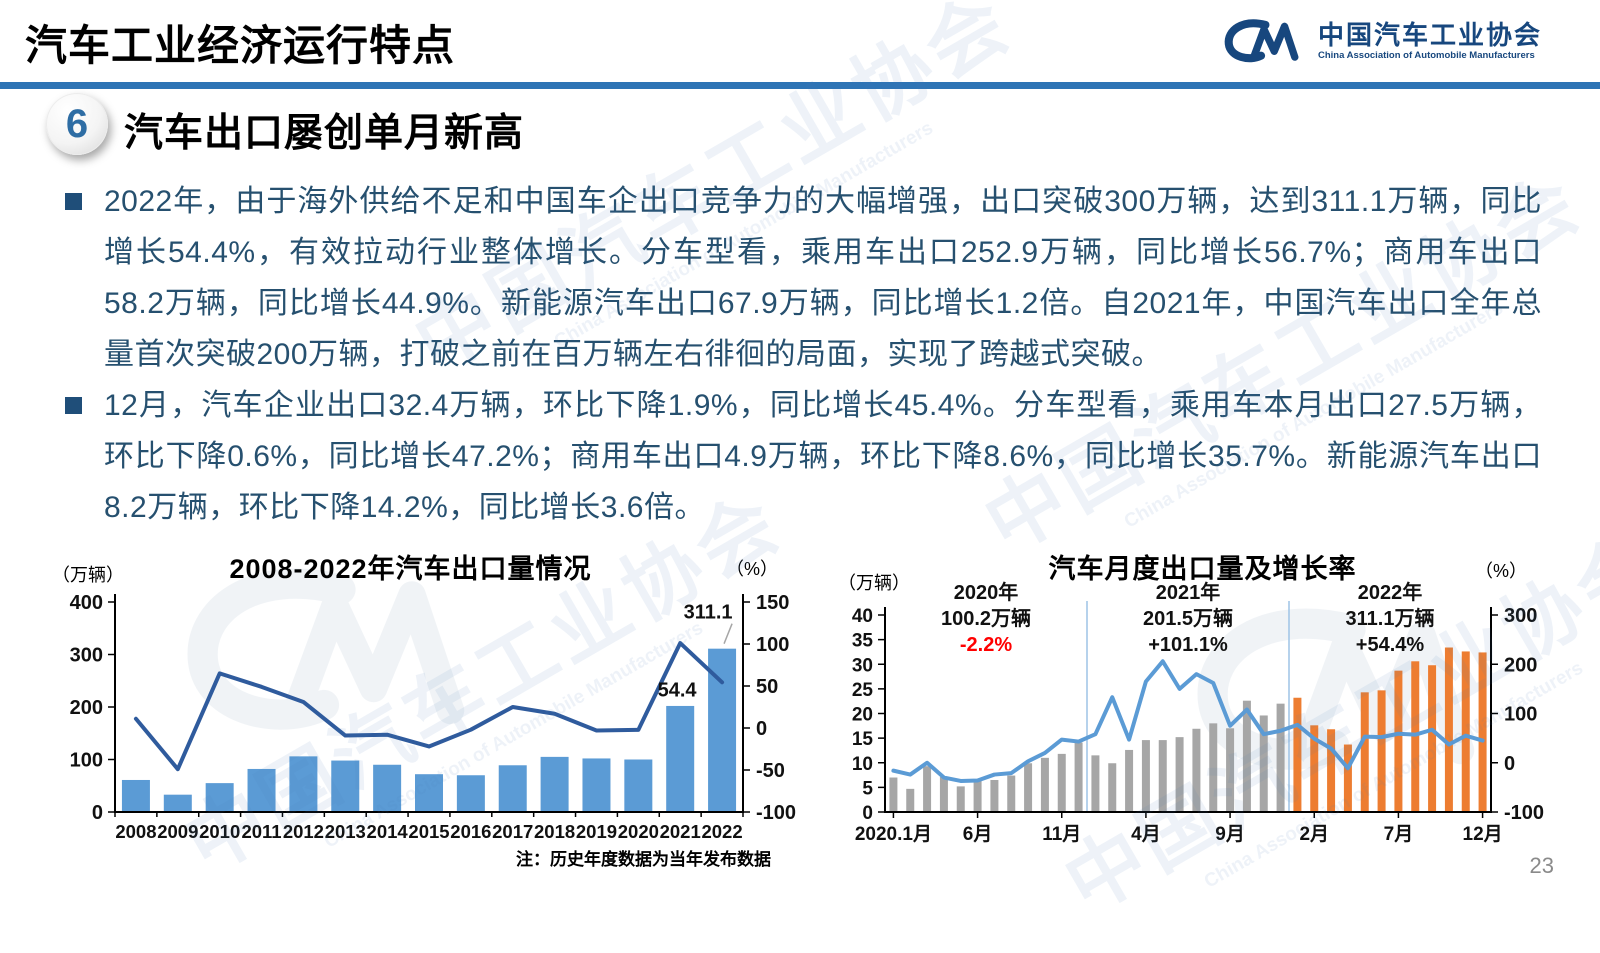 This screenshot has width=1600, height=953. What do you see at coordinates (867, 788) in the screenshot?
I see `svg-text: 5` at bounding box center [867, 788].